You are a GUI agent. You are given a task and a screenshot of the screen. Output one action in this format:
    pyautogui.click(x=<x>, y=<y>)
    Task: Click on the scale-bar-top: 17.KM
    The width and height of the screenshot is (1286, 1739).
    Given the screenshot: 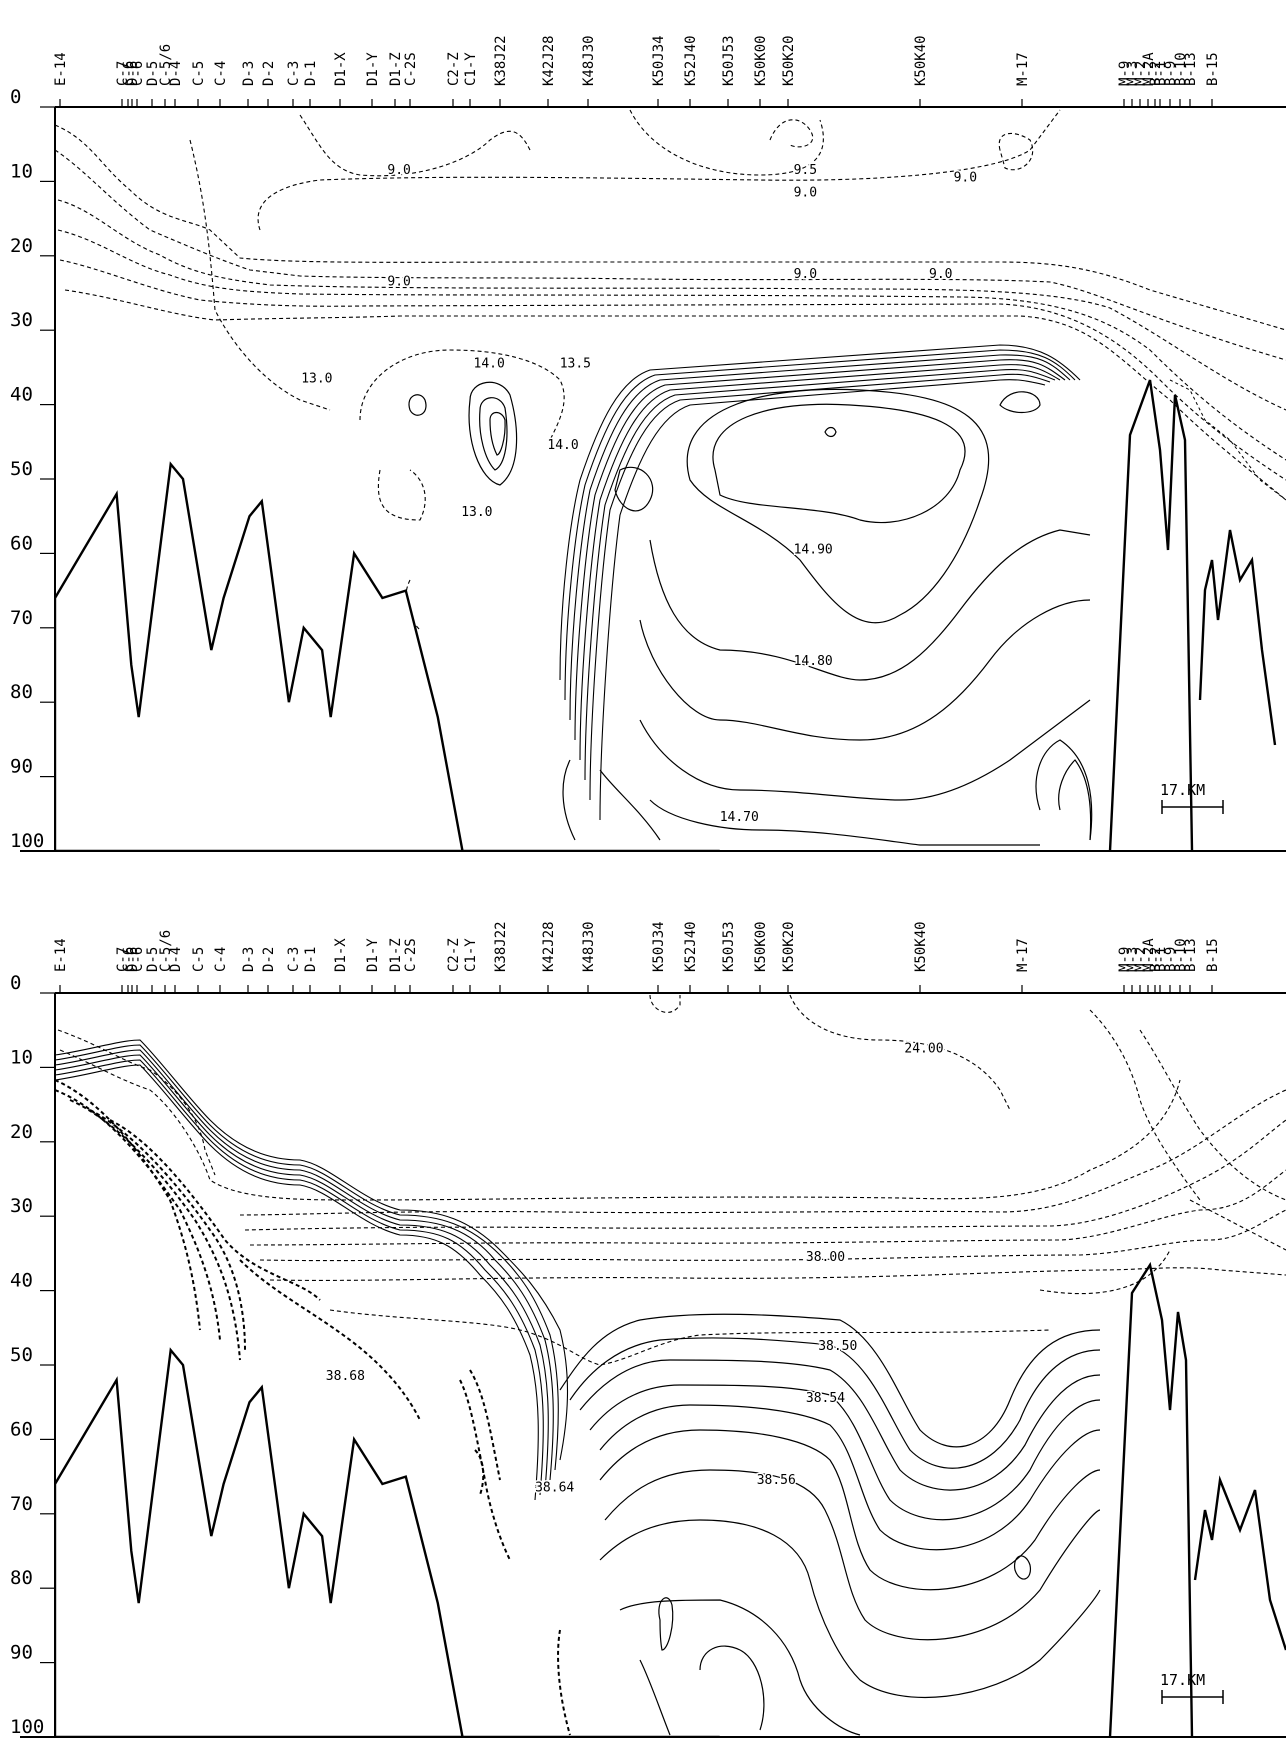 What is the action you would take?
    pyautogui.click(x=1192, y=797)
    